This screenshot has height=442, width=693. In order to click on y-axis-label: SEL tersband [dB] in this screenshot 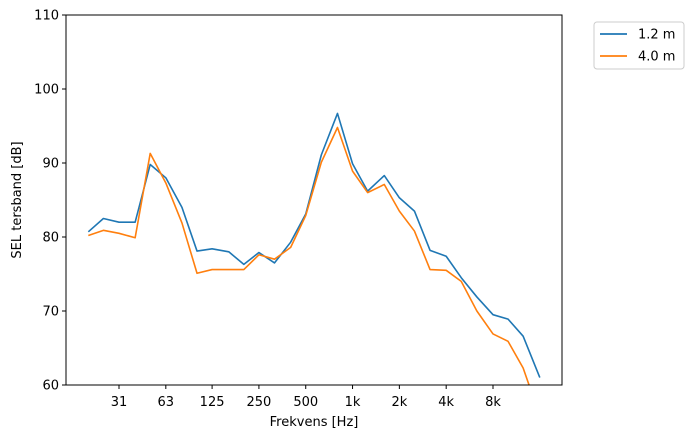, I will do `click(17, 199)`.